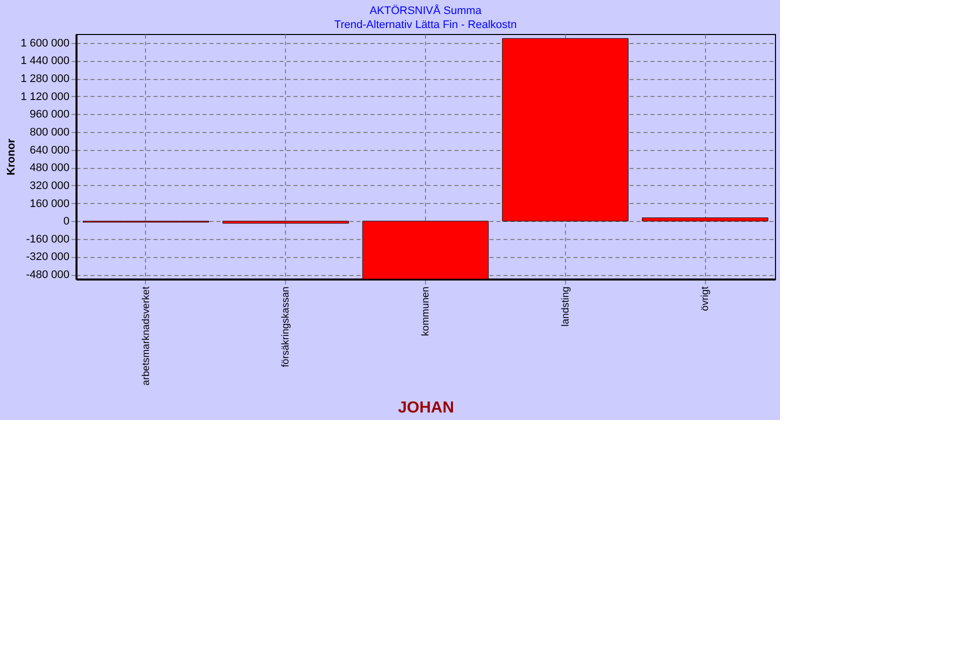  Describe the element at coordinates (45, 61) in the screenshot. I see `y-tick-label: 1 440 000` at that location.